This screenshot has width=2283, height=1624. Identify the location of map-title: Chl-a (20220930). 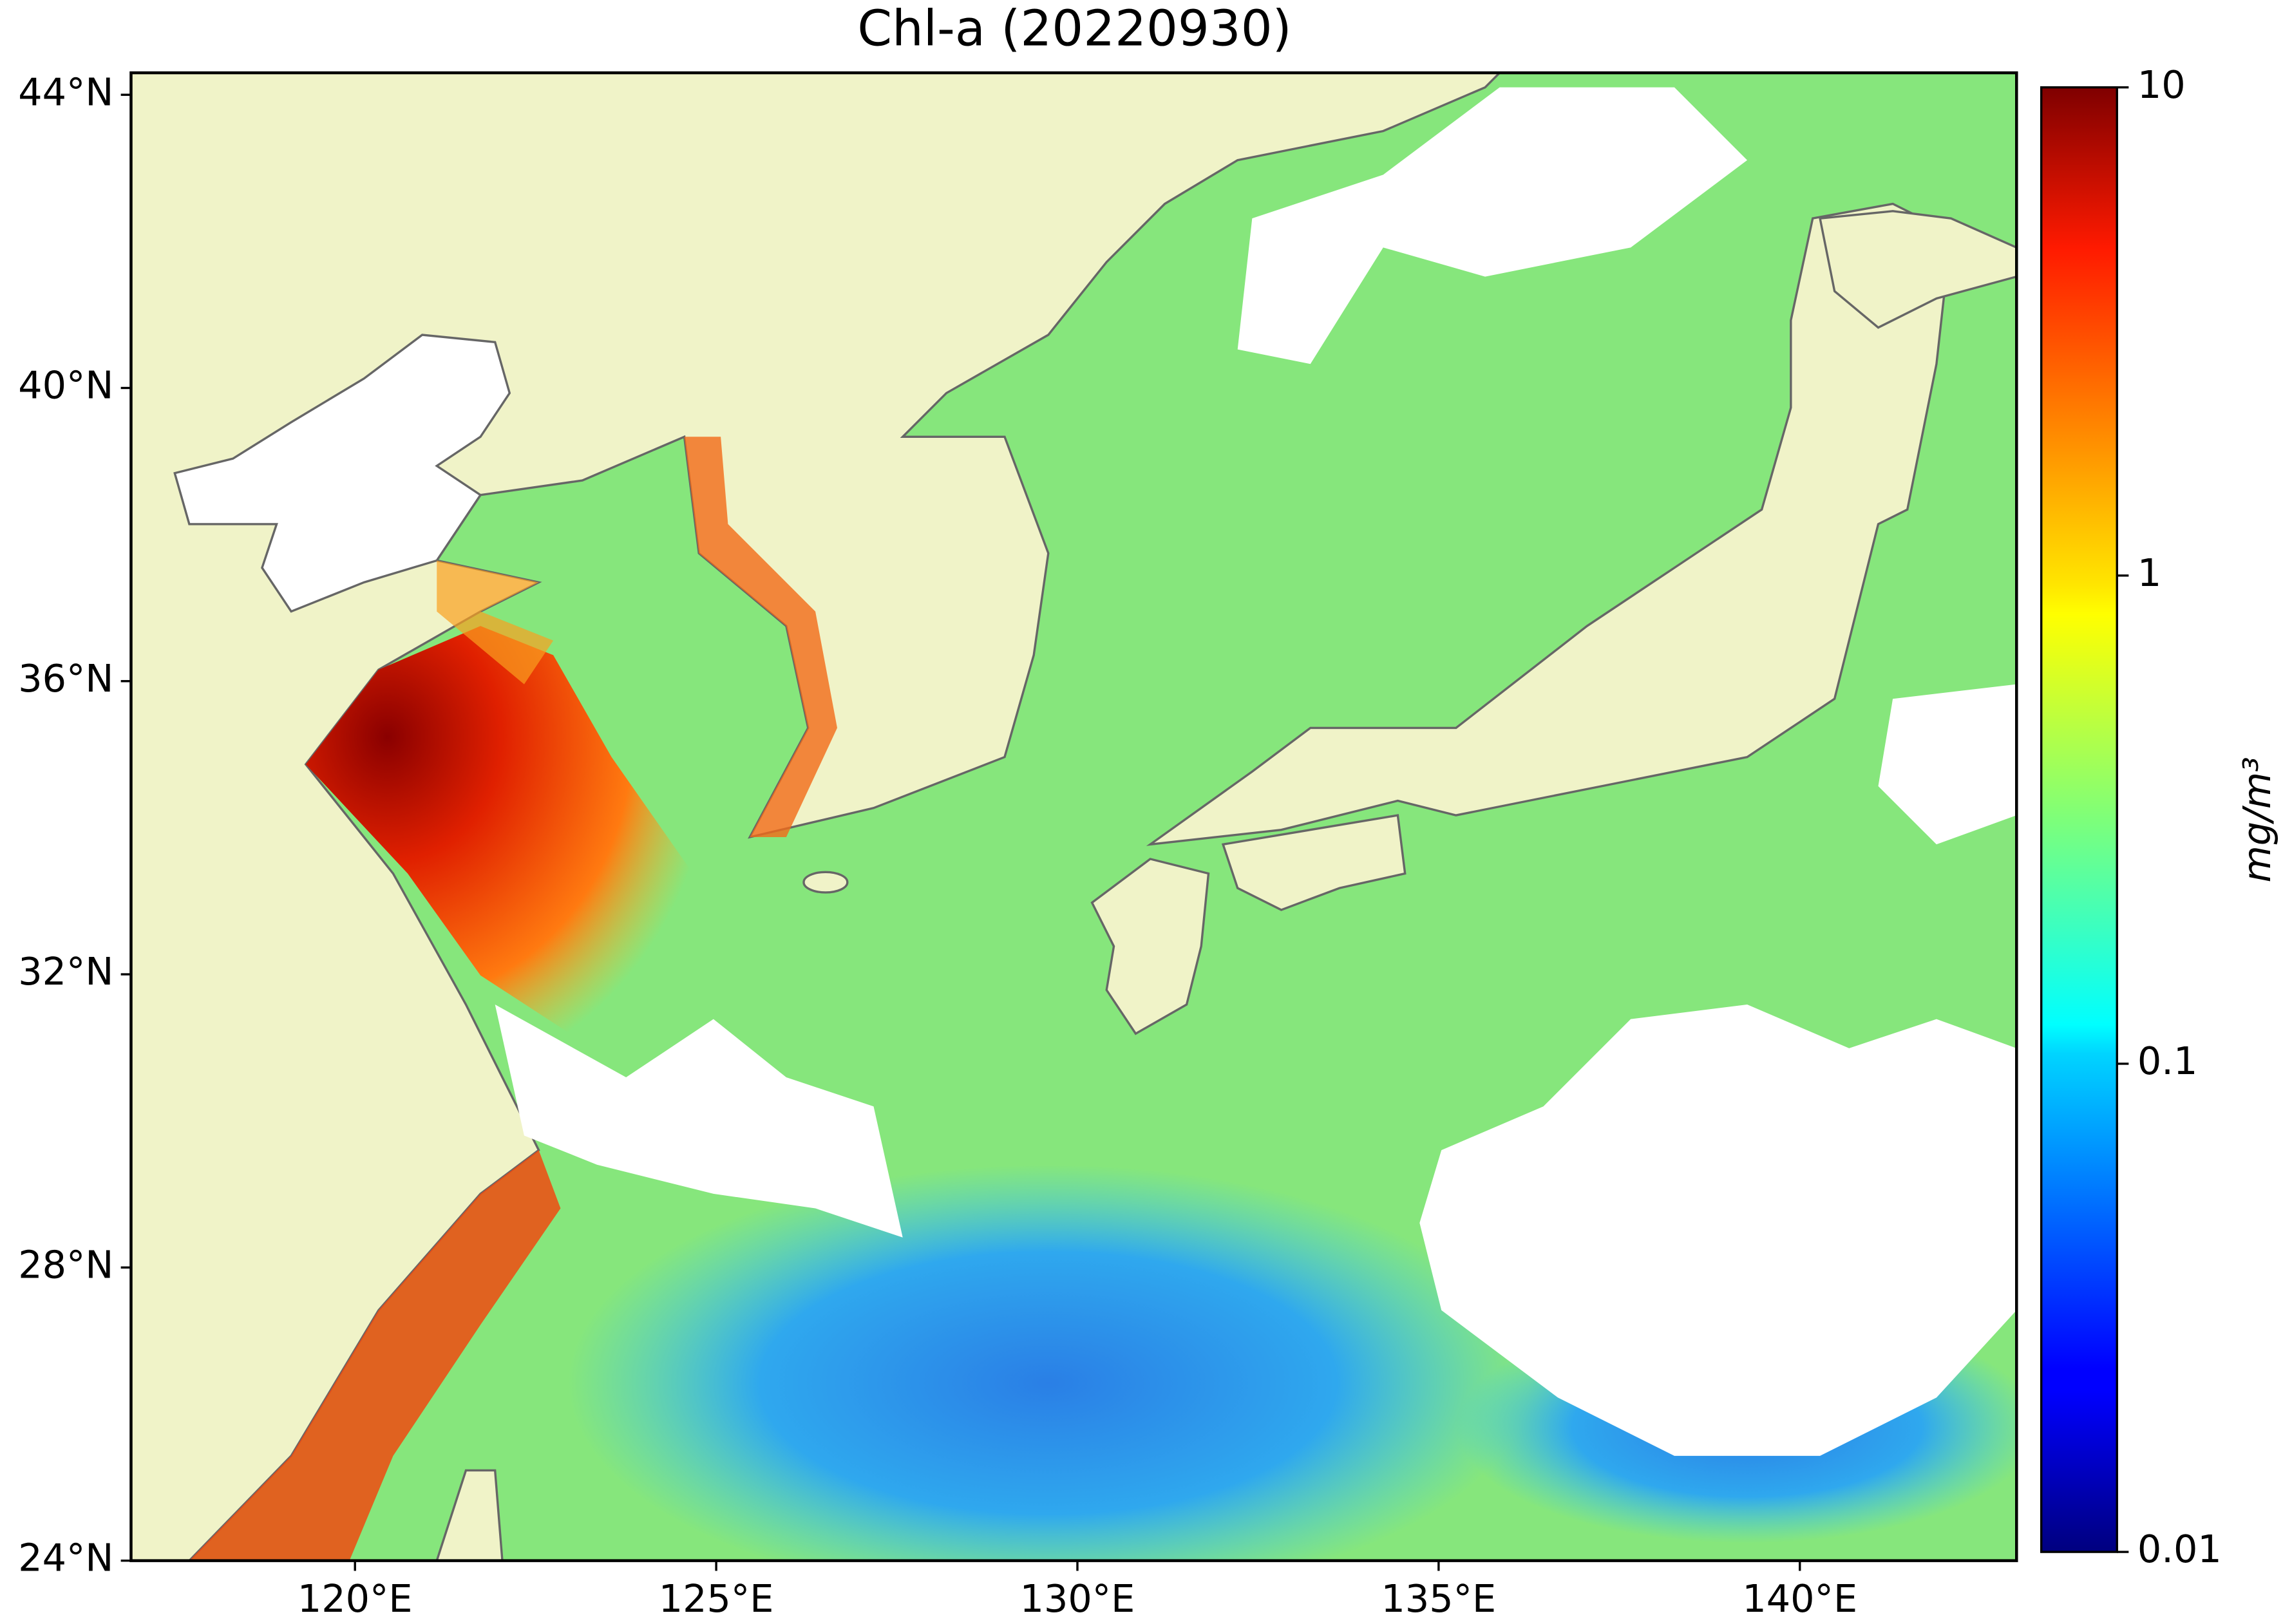
(1074, 30).